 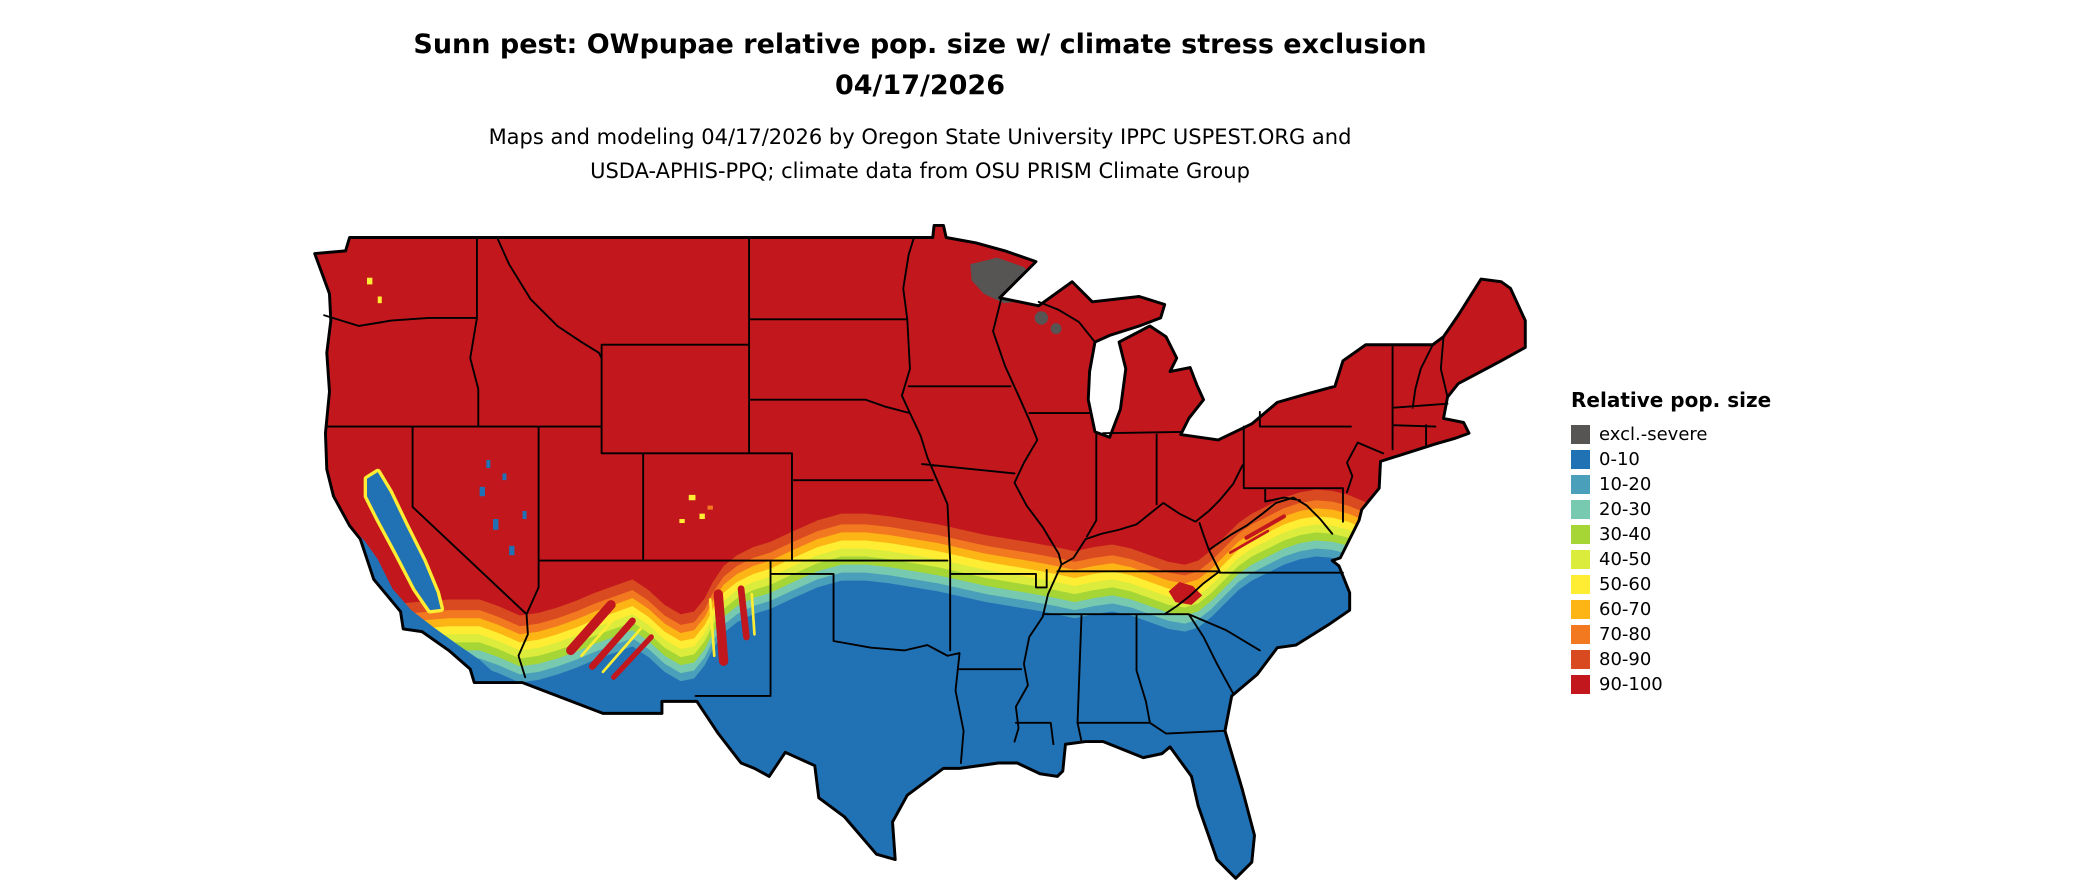 I want to click on smokies-red-patch, so click(x=1185, y=593).